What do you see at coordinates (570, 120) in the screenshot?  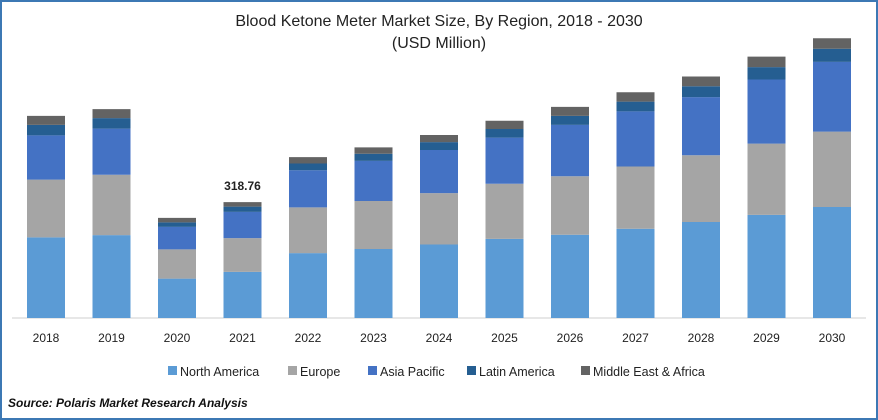 I see `bar-2026-latin-america` at bounding box center [570, 120].